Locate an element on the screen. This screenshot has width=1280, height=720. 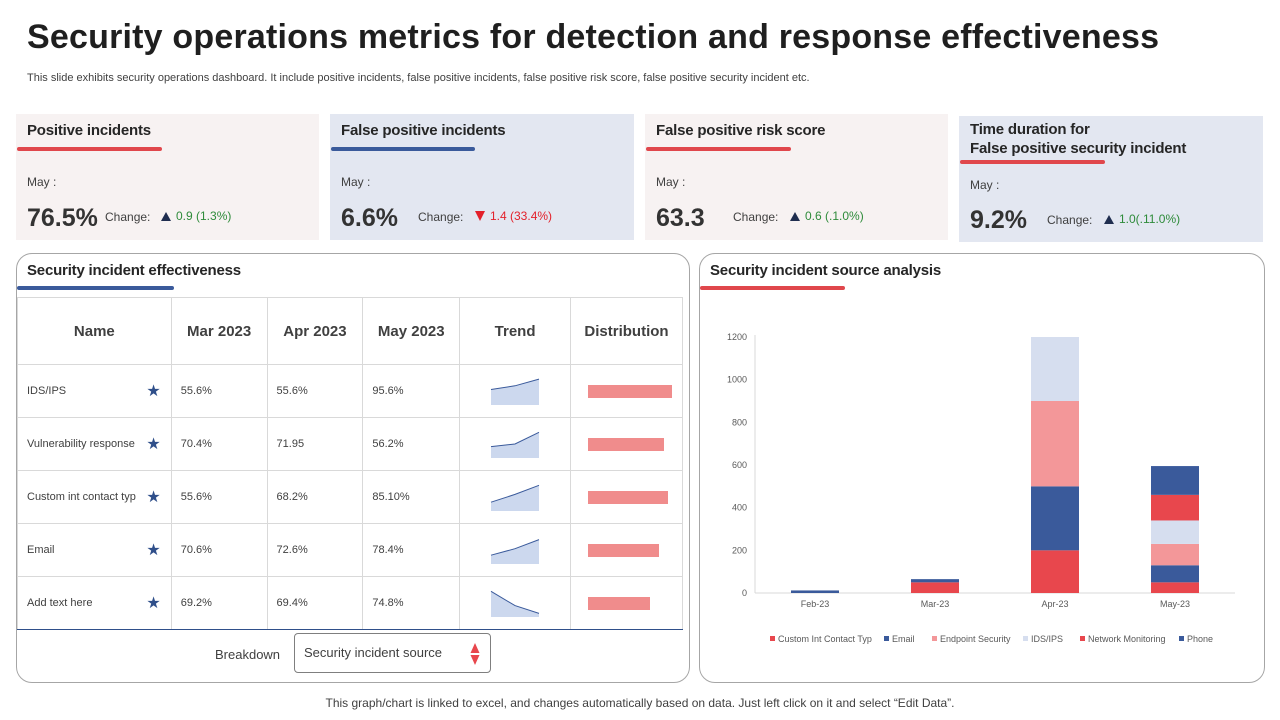
cell-mar: 70.6% is located at coordinates (219, 550).